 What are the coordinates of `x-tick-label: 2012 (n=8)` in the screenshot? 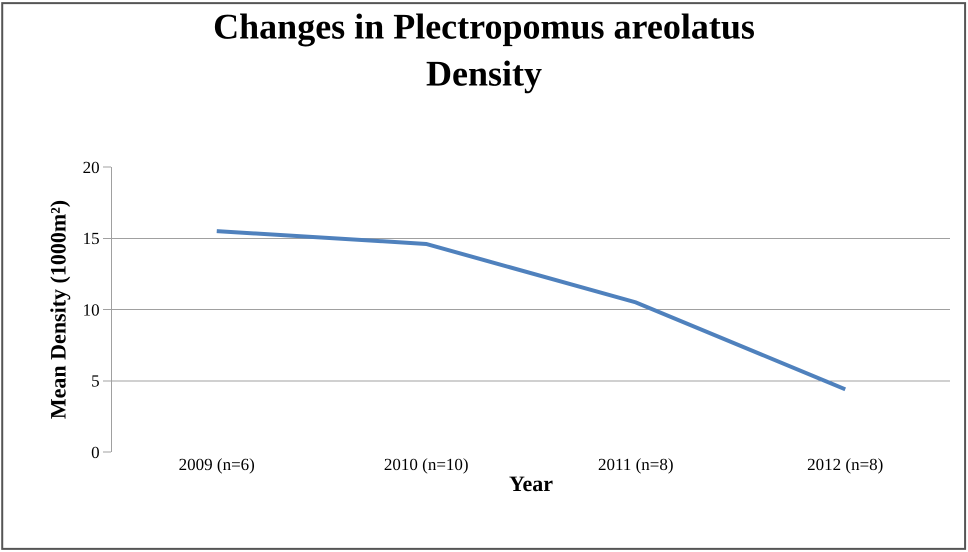 It's located at (845, 464).